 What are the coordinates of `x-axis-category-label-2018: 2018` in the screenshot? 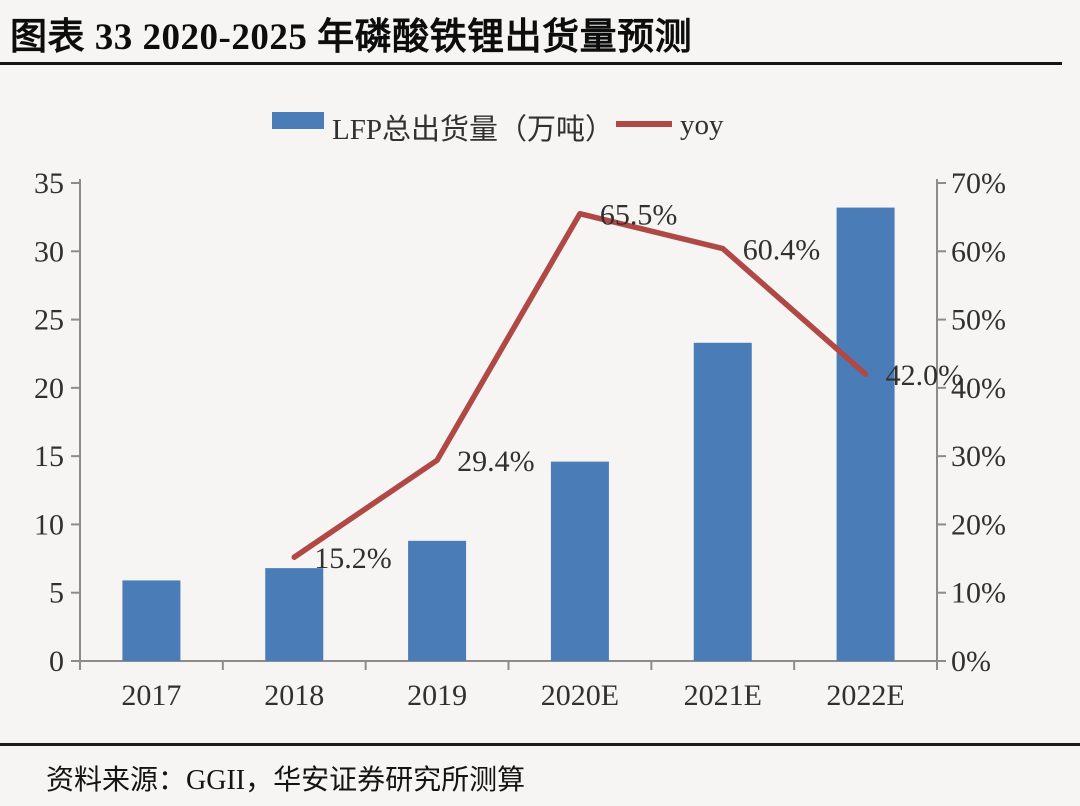 It's located at (294, 695).